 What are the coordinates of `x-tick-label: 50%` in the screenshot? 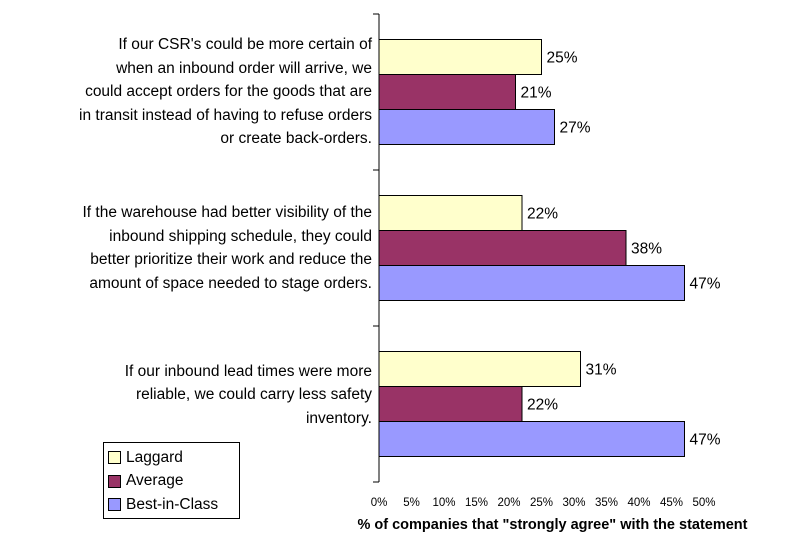 It's located at (703, 503).